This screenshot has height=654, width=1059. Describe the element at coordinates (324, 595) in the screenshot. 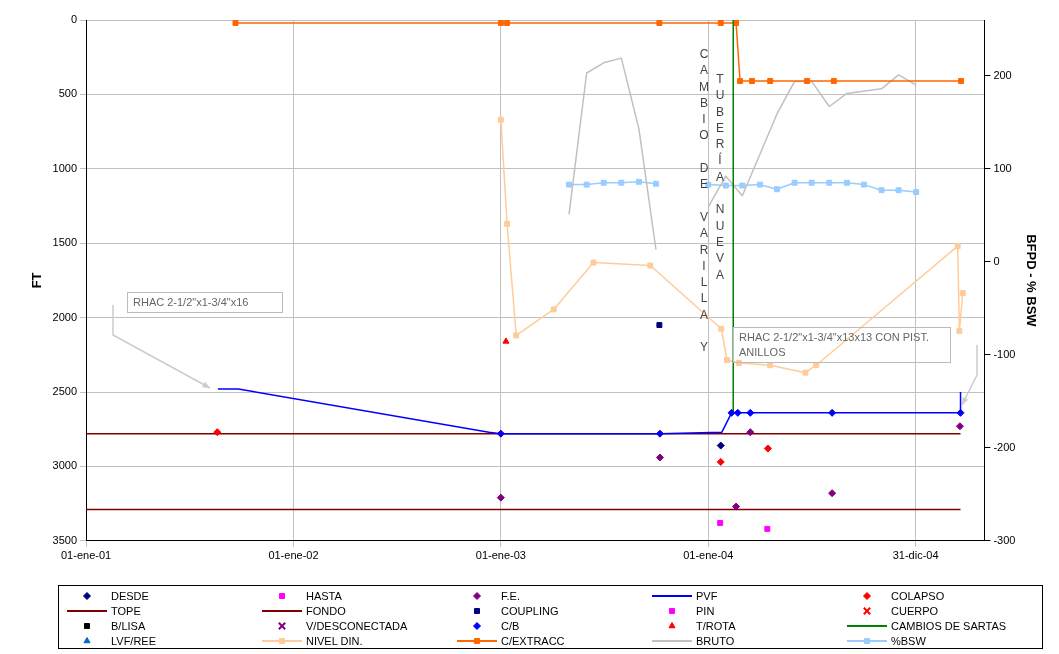

I see `legend-label: HASTA` at that location.